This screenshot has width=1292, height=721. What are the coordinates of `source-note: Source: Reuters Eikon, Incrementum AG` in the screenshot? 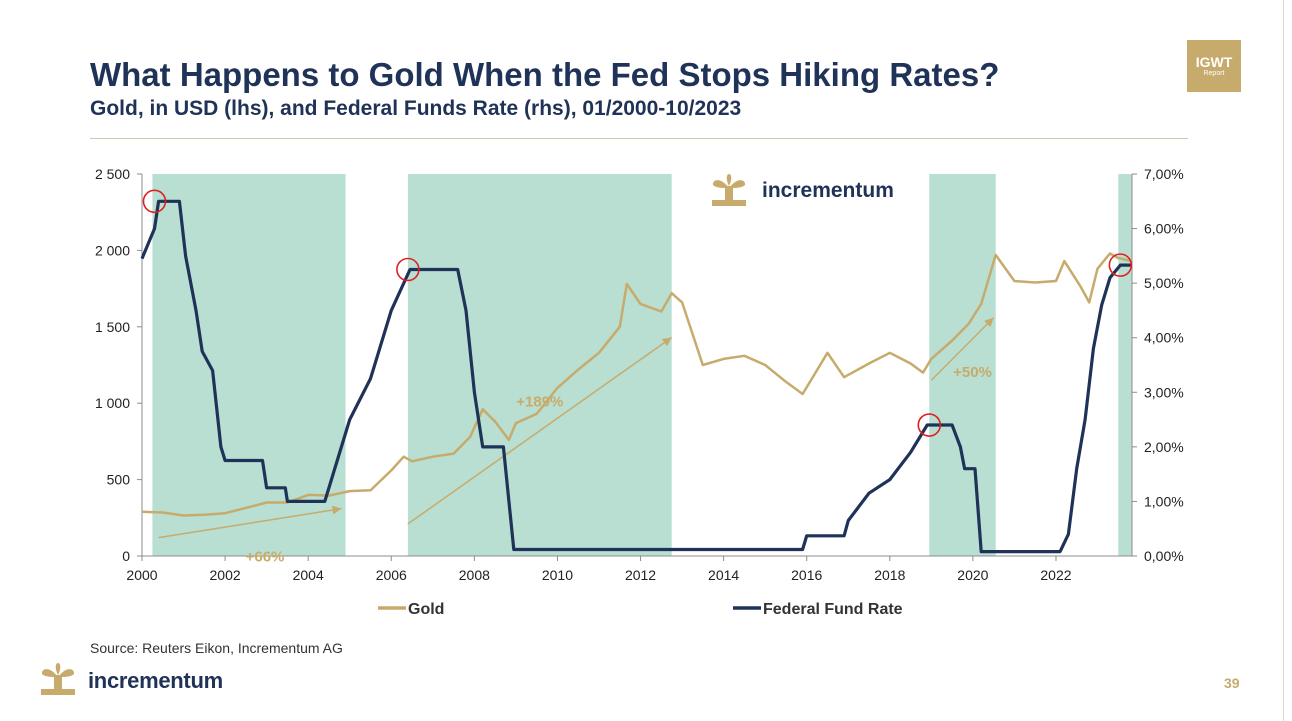 It's located at (216, 648).